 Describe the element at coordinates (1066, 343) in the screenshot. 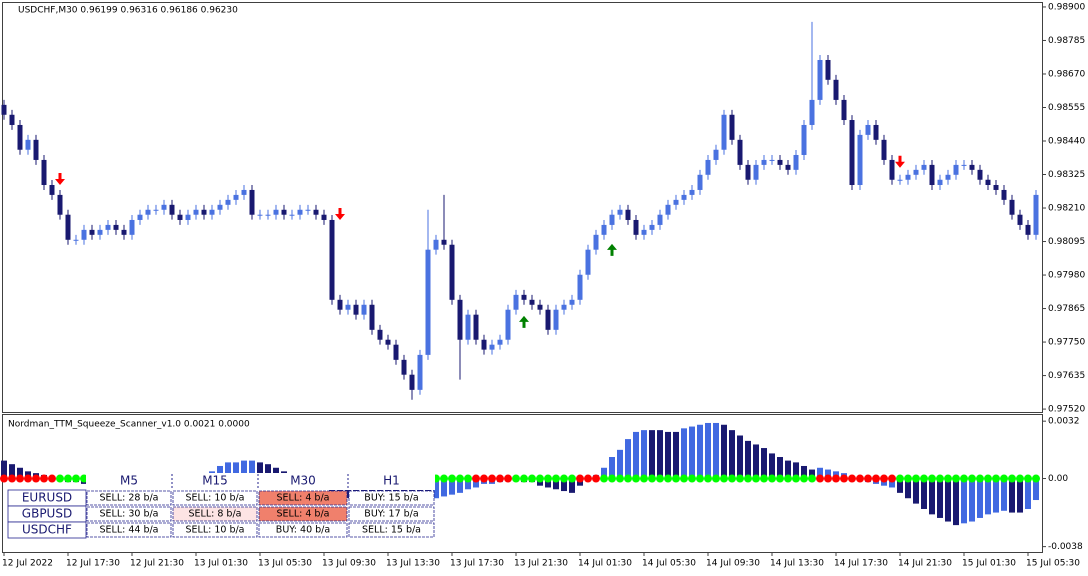

I see `y-tick-label: 0.97750` at that location.